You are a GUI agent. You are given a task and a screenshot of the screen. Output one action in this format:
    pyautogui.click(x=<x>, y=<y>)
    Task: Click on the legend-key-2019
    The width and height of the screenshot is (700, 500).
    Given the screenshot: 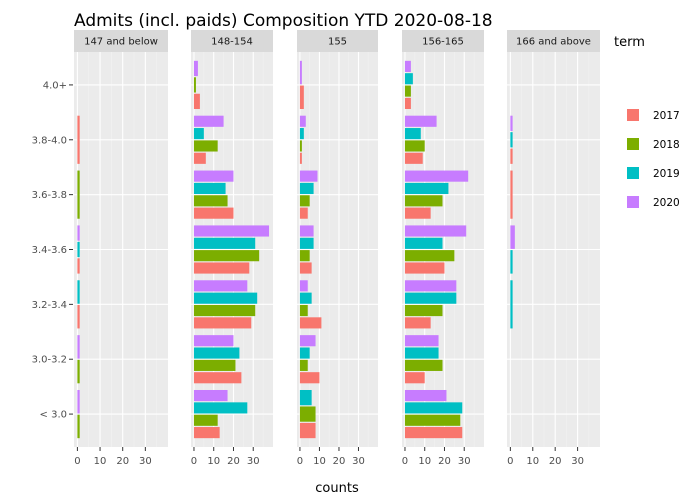 What is the action you would take?
    pyautogui.click(x=633, y=173)
    